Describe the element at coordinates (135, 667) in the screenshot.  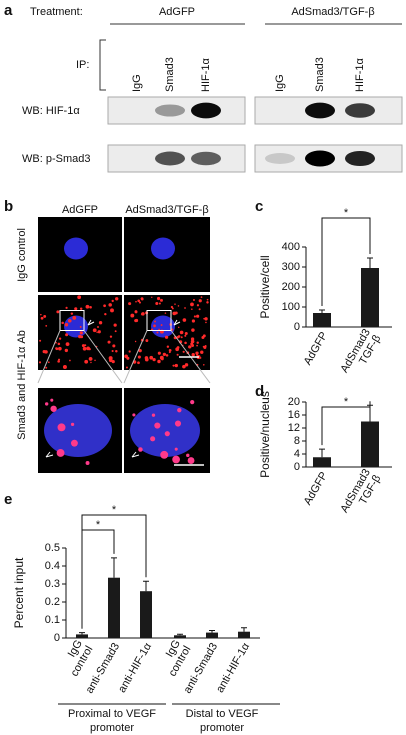
I see `x-tick-label: anti-HIF-1α` at that location.